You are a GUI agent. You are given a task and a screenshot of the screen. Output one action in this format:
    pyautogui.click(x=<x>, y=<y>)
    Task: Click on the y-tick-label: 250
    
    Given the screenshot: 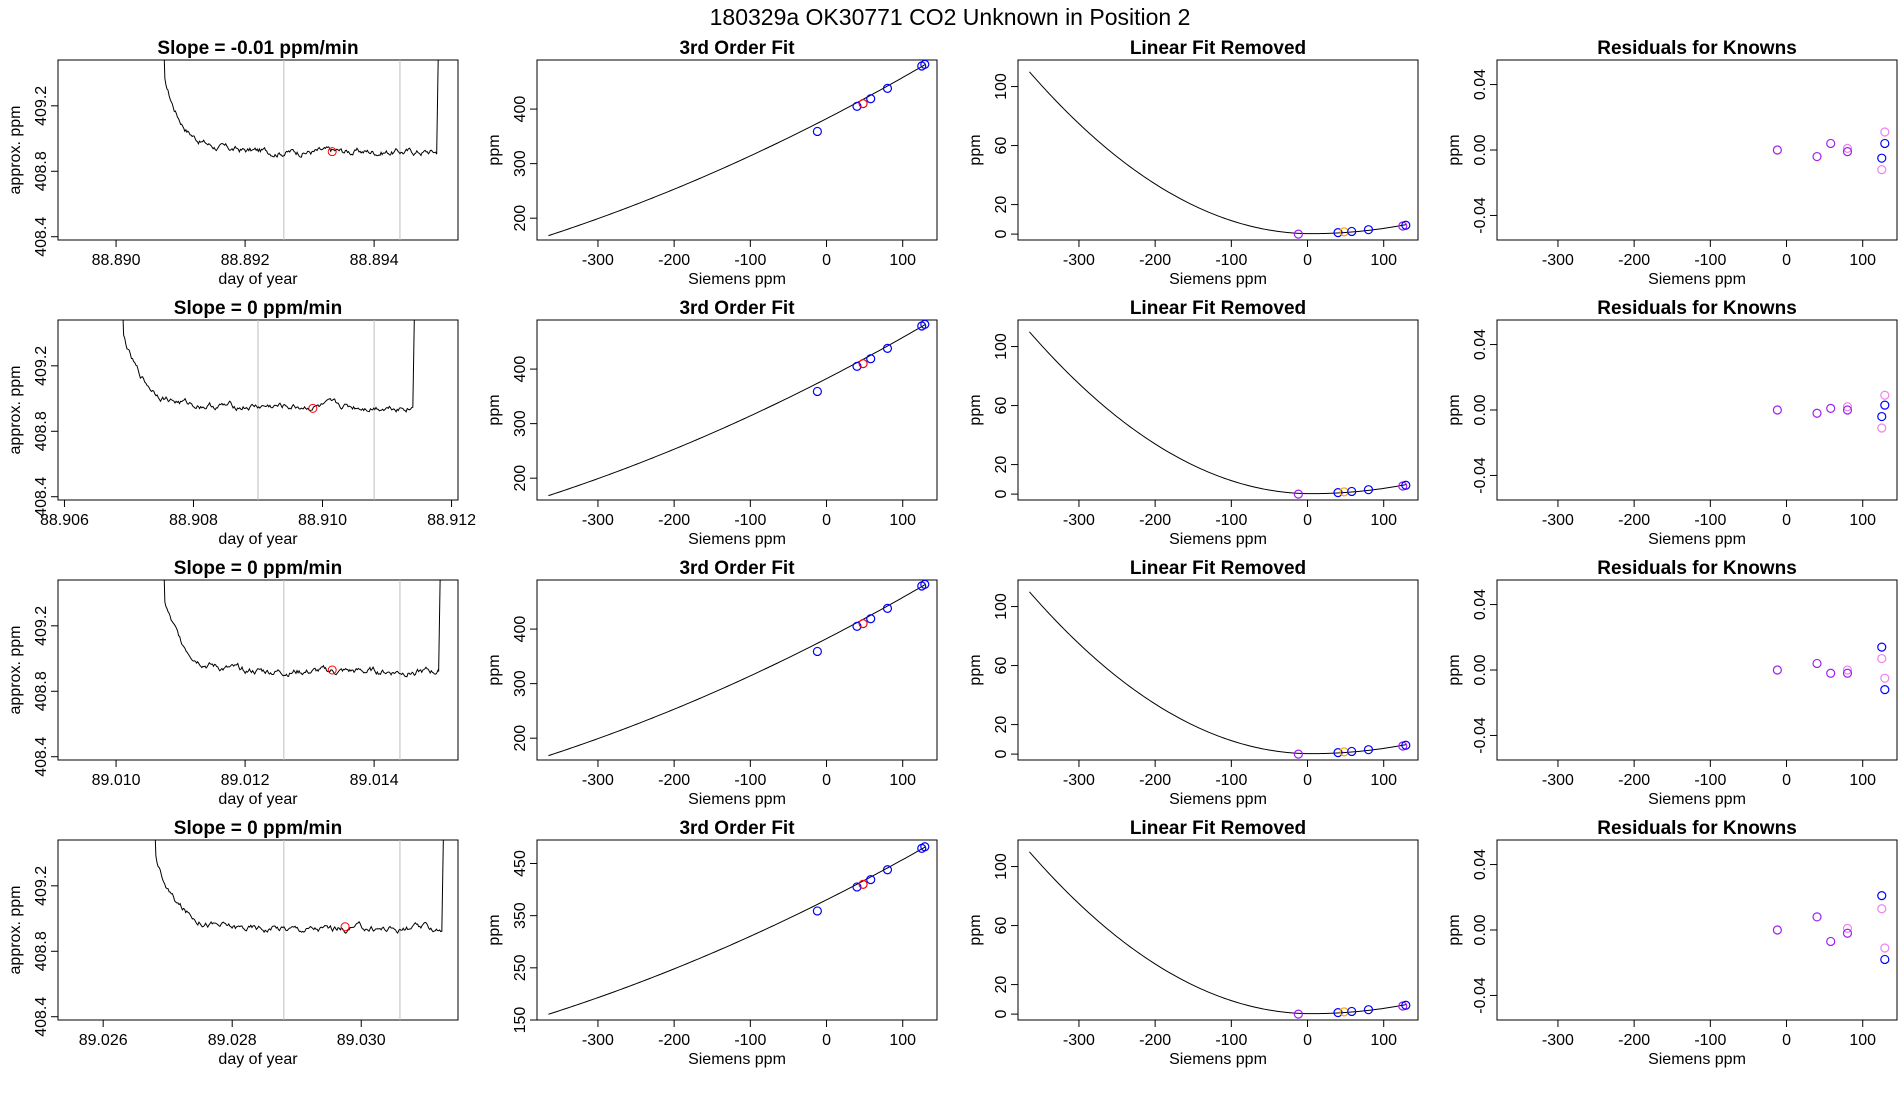 What is the action you would take?
    pyautogui.click(x=520, y=967)
    